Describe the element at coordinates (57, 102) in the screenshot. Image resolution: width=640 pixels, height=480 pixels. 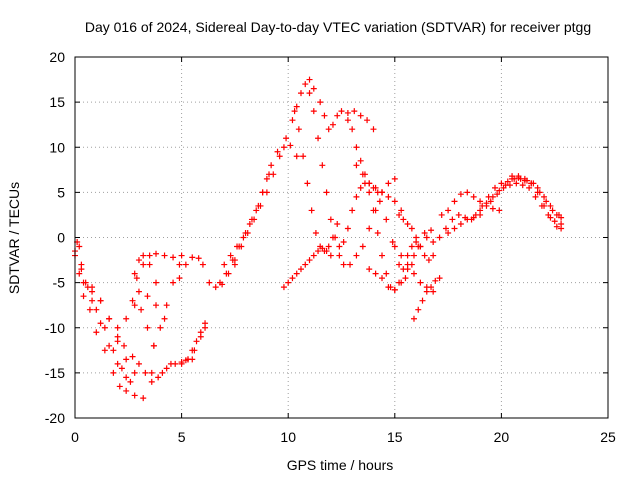
I see `y-tick-label: 15` at that location.